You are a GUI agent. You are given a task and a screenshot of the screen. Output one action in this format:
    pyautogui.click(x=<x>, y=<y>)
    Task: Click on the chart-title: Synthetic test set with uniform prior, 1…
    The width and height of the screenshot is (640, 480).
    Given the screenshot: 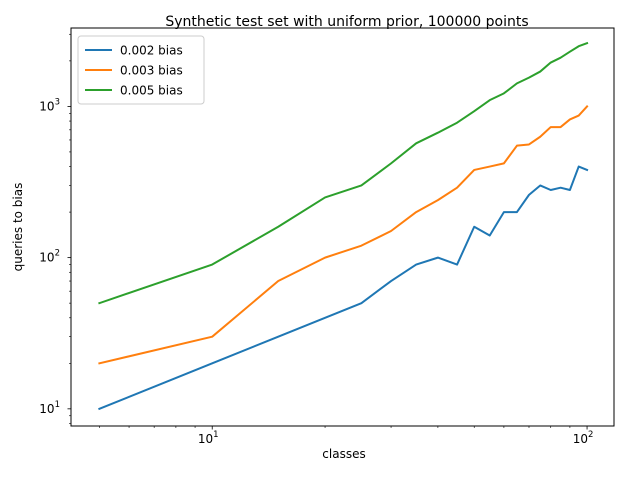 What is the action you would take?
    pyautogui.click(x=346, y=22)
    